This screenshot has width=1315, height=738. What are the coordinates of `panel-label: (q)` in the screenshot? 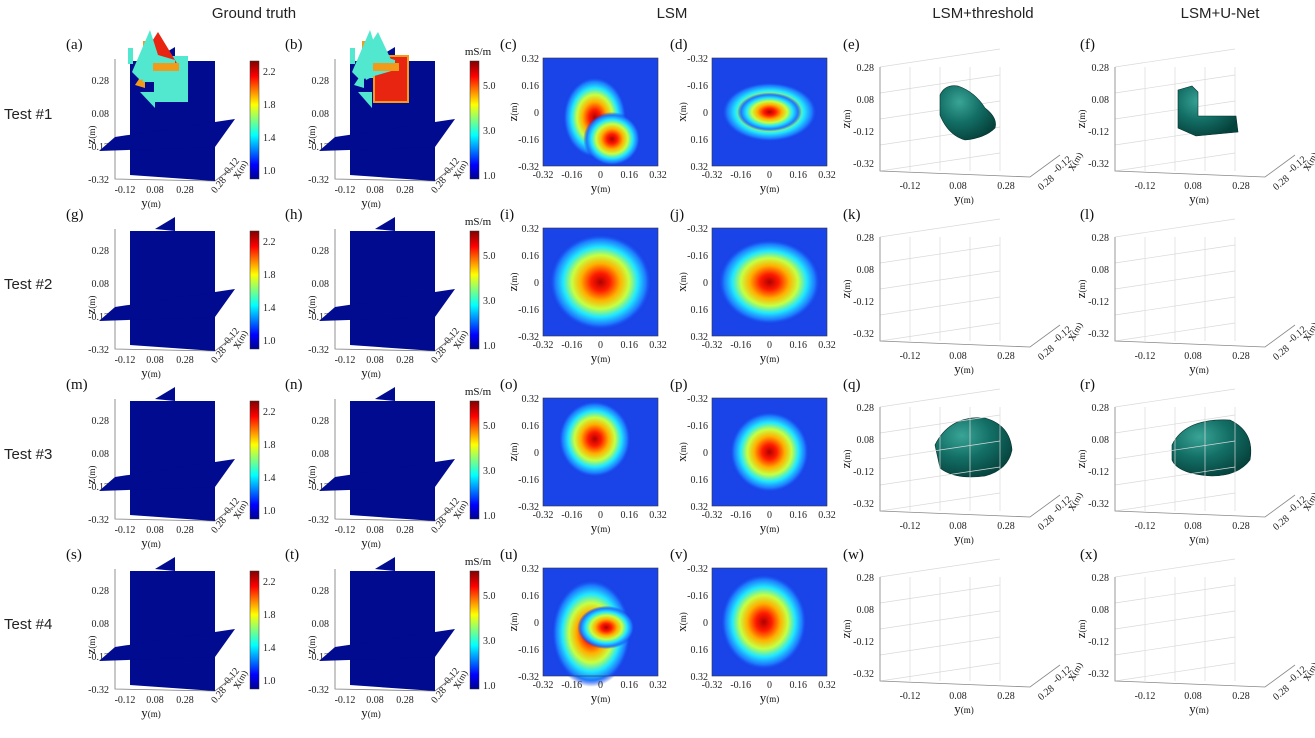 It's located at (852, 385).